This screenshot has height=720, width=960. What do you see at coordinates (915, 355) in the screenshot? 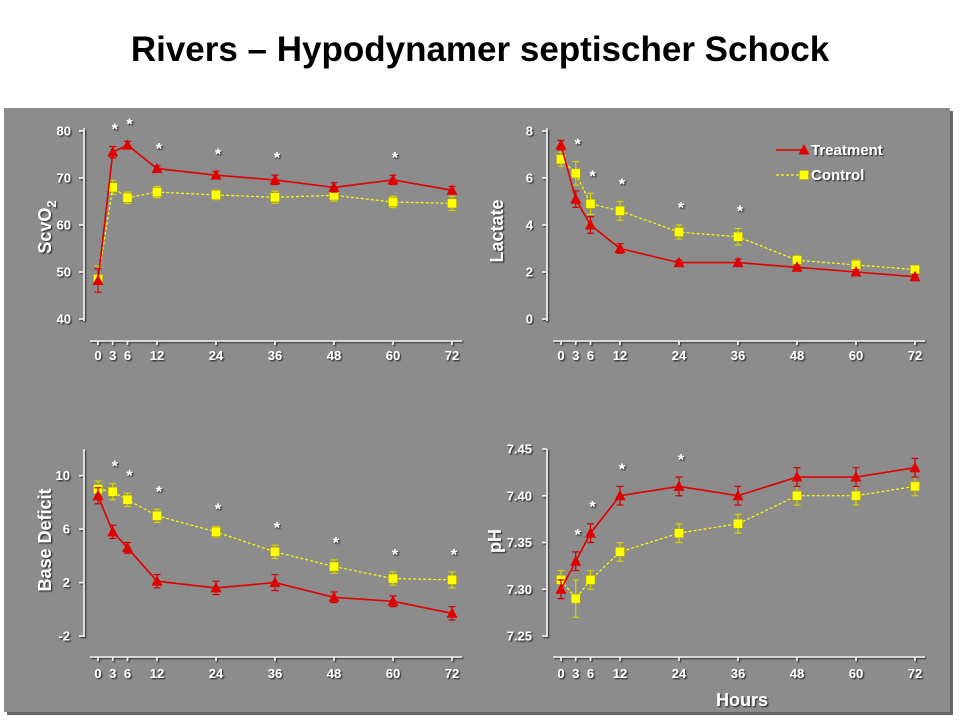
I see `x-tick-label: 72` at bounding box center [915, 355].